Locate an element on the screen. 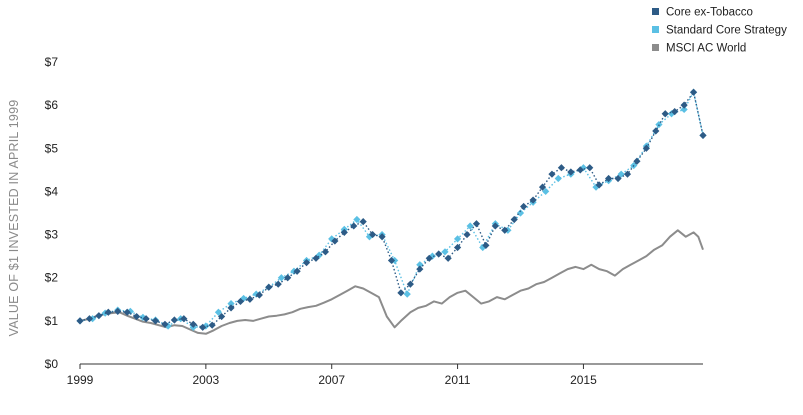 The image size is (803, 415). y-axis-title: VALUE OF $1 INVESTED IN APRIL 1999 is located at coordinates (14, 218).